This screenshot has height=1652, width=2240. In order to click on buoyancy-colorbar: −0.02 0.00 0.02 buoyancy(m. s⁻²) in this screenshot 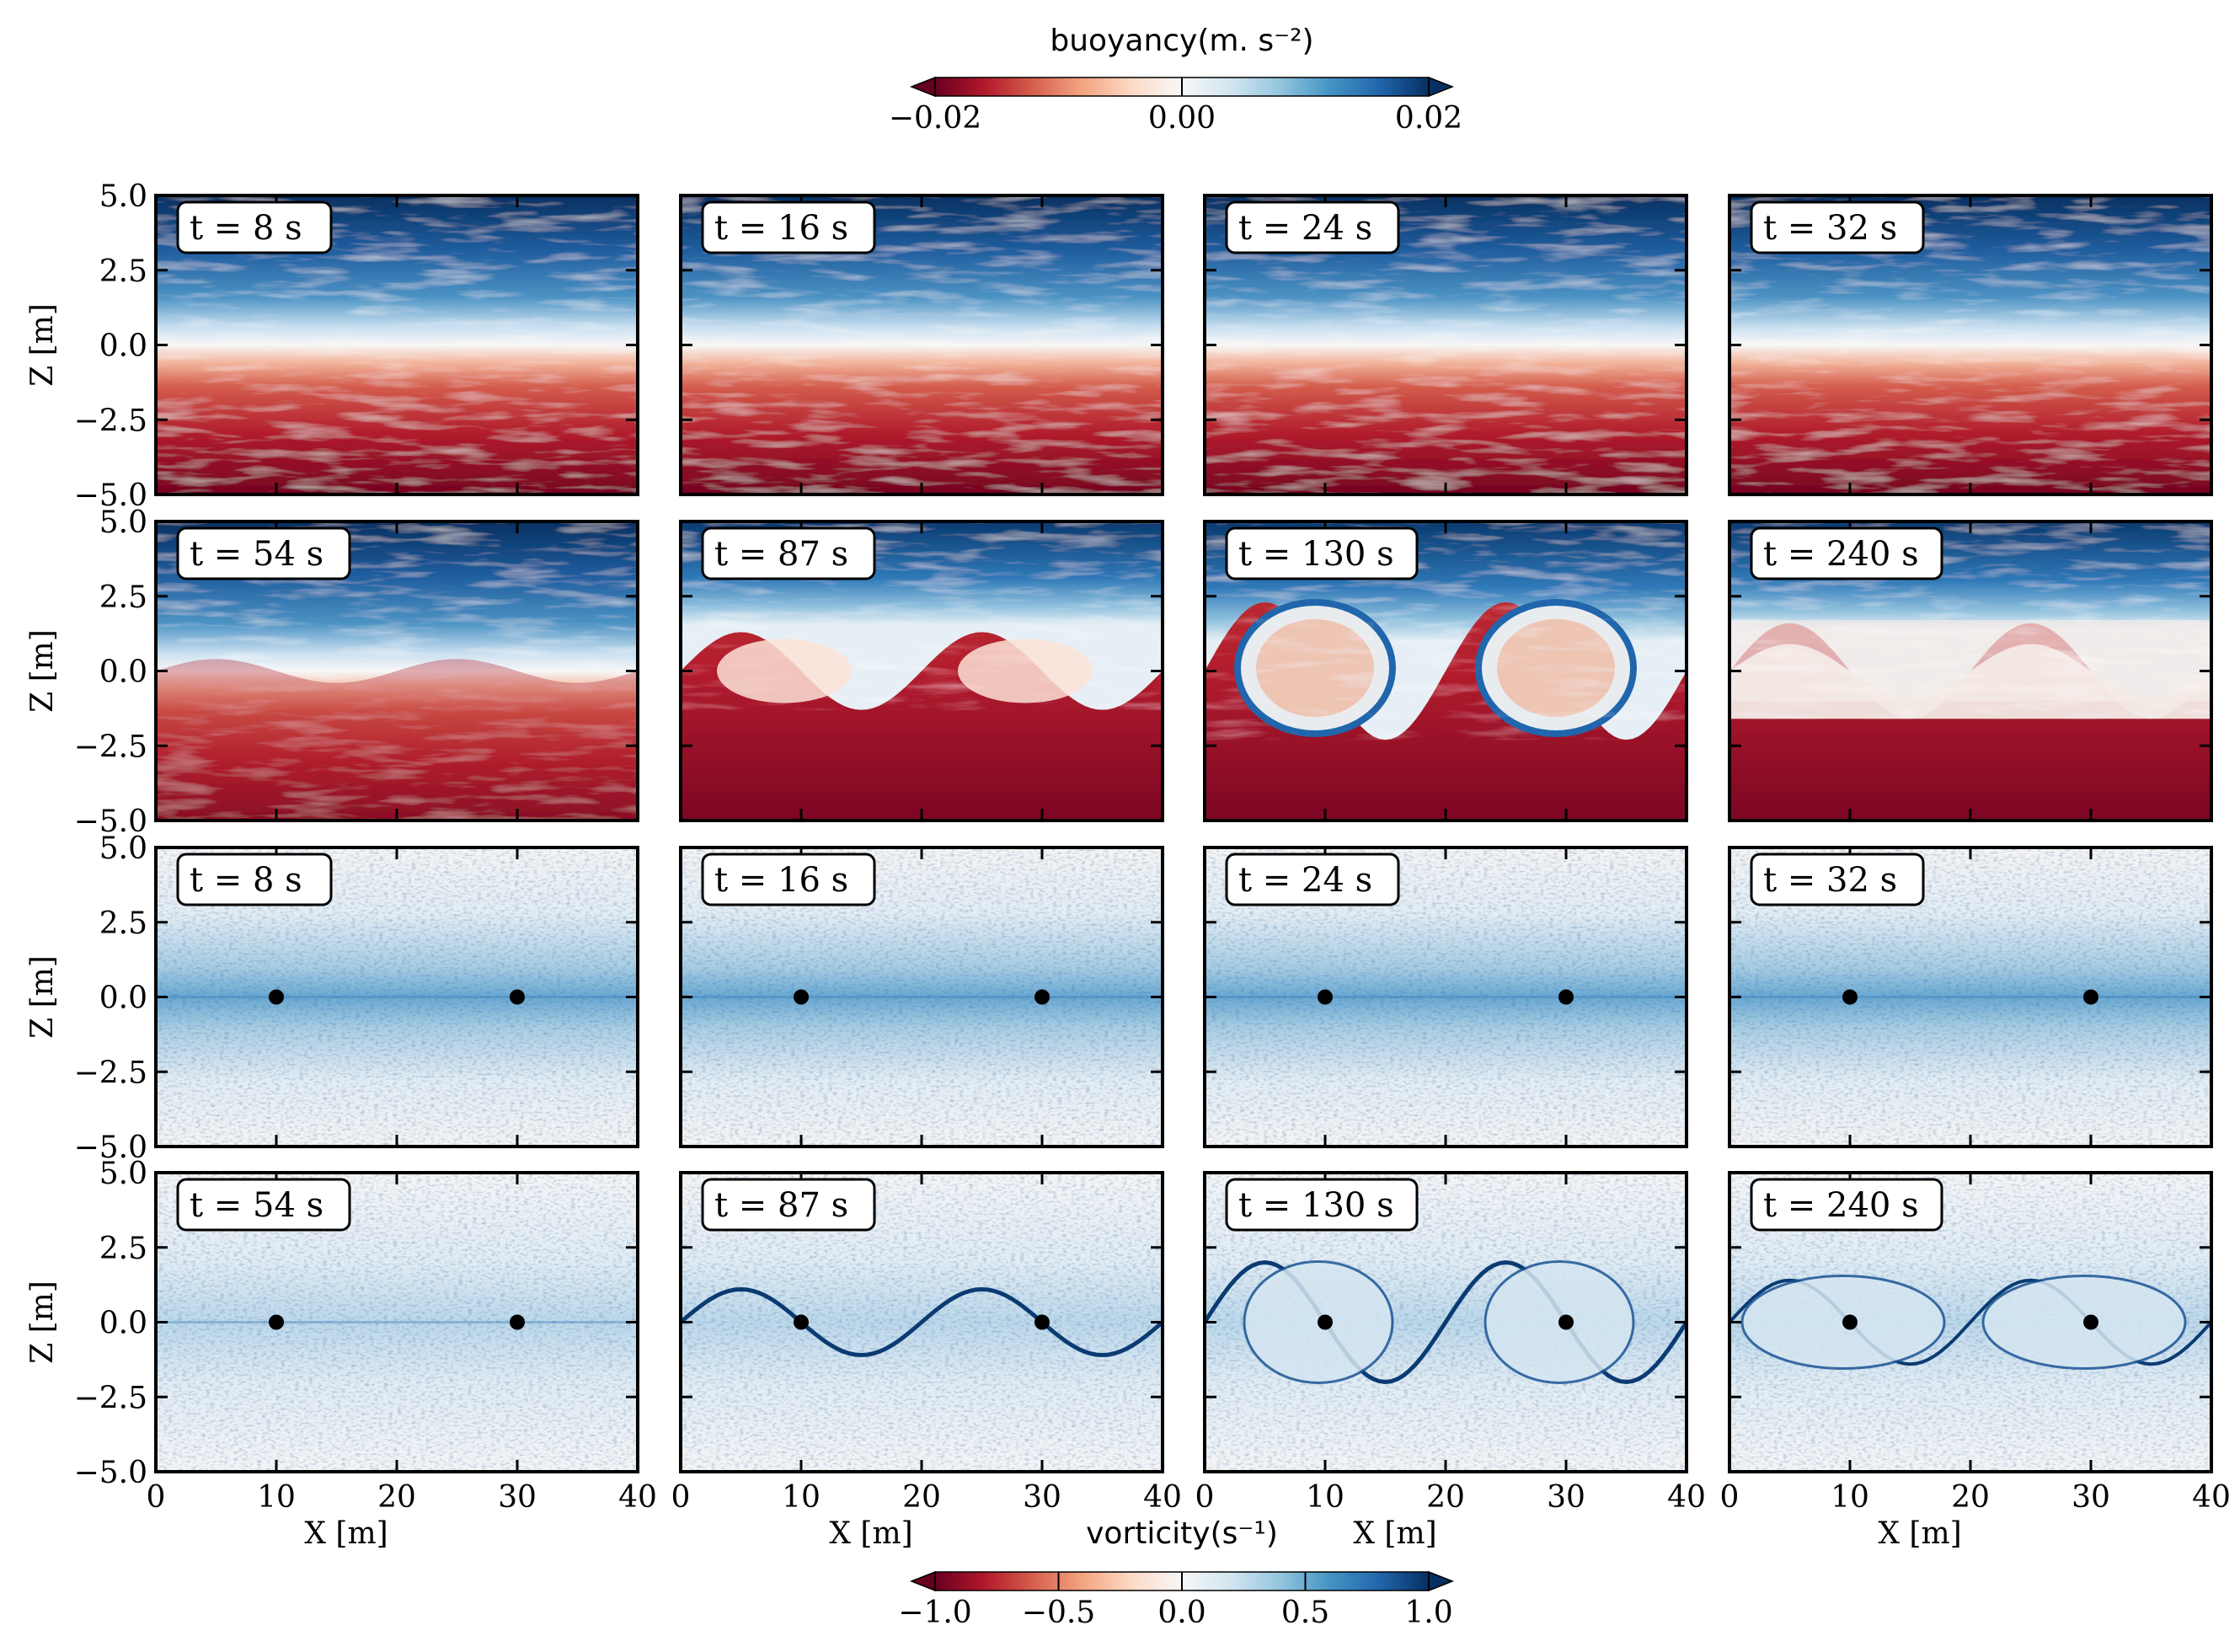, I will do `click(1175, 80)`.